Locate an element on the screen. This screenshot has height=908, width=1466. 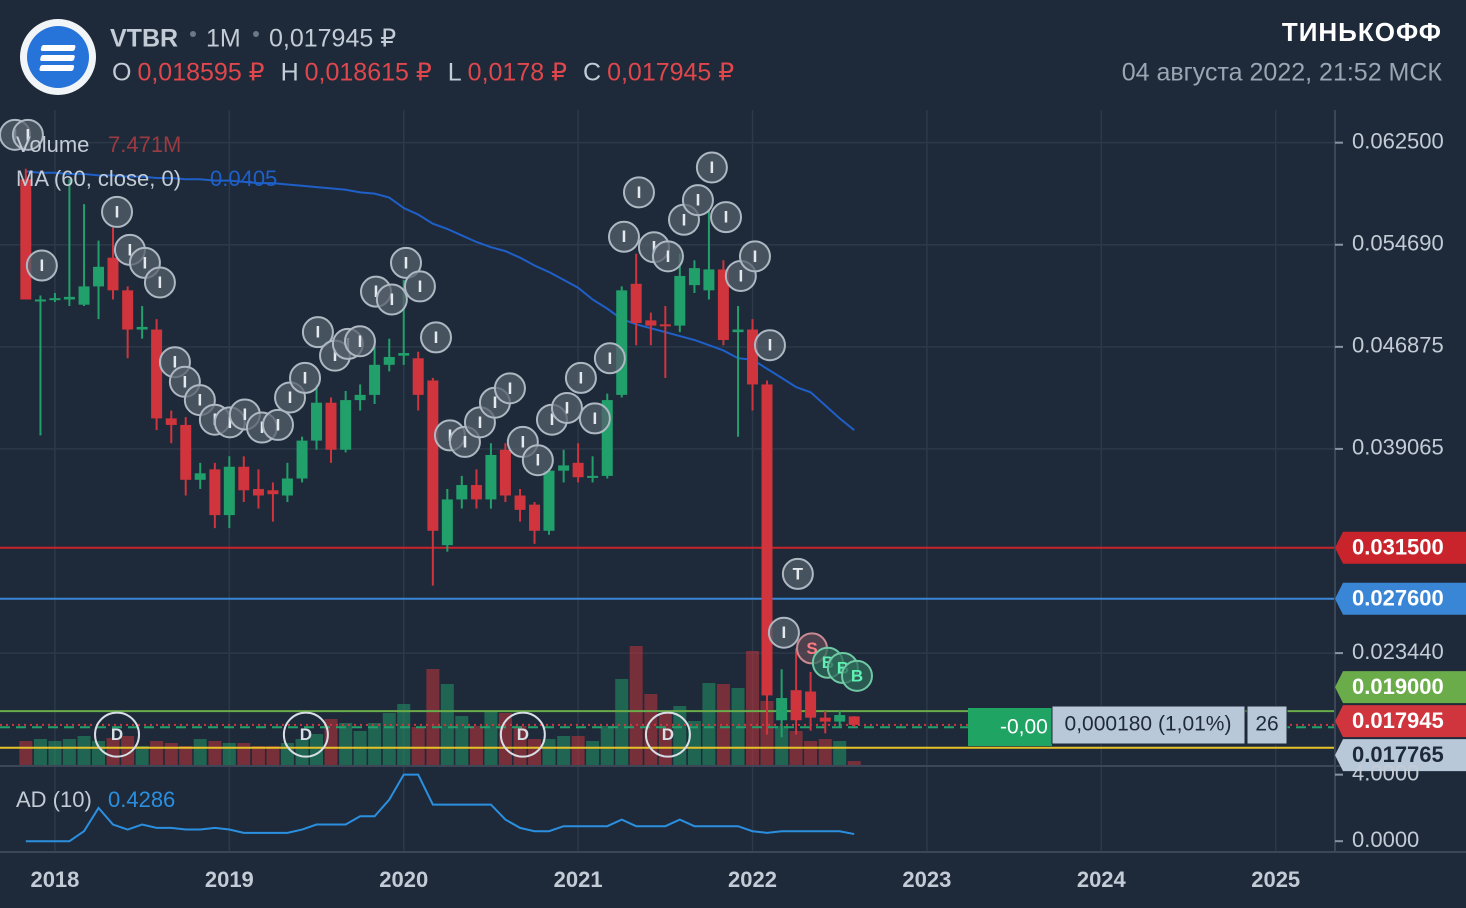
interval: 1M is located at coordinates (223, 39).